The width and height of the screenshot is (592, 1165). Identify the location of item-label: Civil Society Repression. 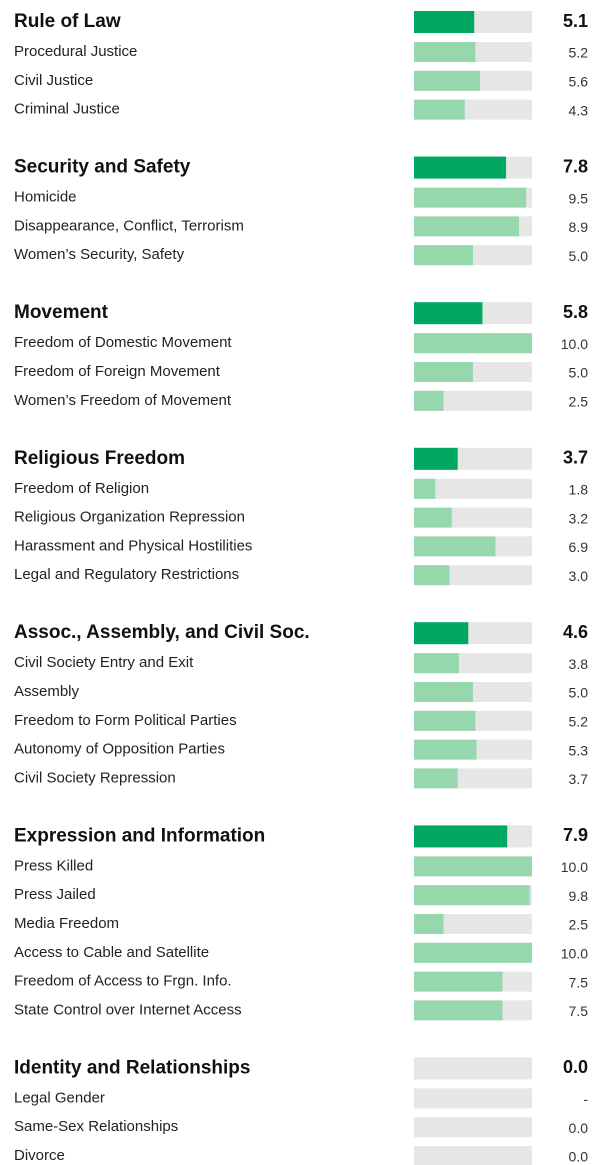
(95, 777).